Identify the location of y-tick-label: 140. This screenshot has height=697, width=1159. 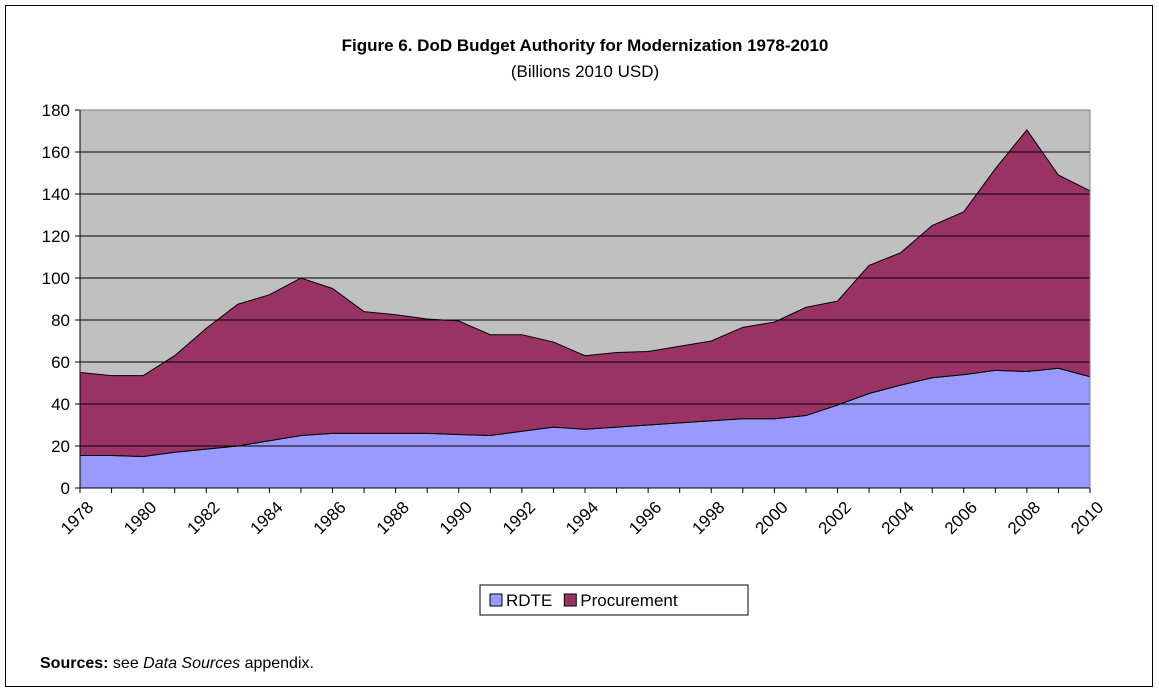
(56, 194).